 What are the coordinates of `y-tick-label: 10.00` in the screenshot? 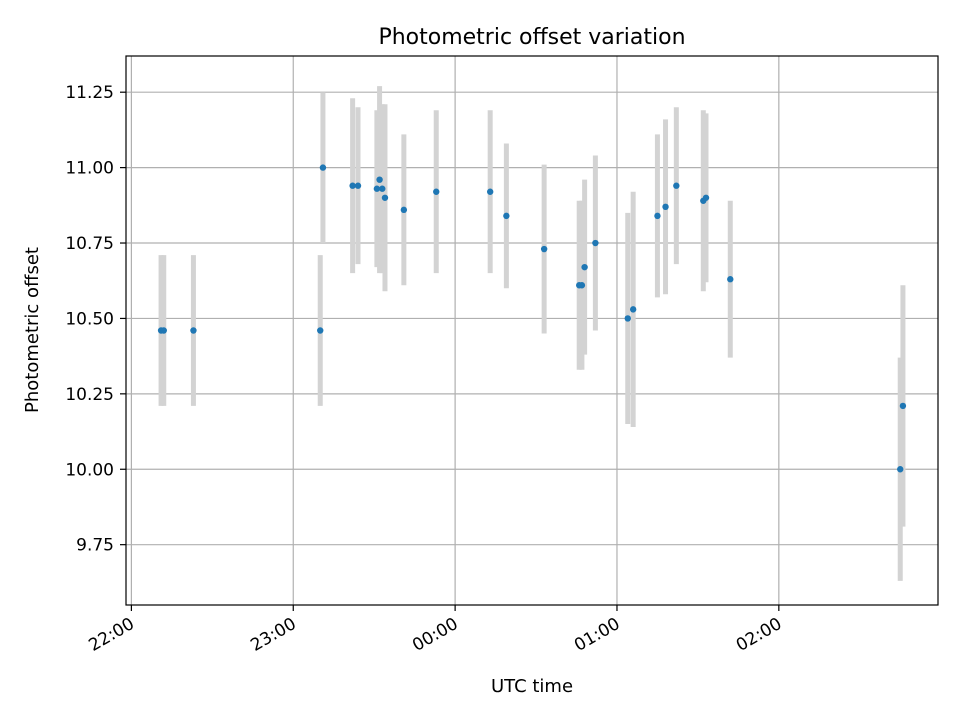 It's located at (89, 470).